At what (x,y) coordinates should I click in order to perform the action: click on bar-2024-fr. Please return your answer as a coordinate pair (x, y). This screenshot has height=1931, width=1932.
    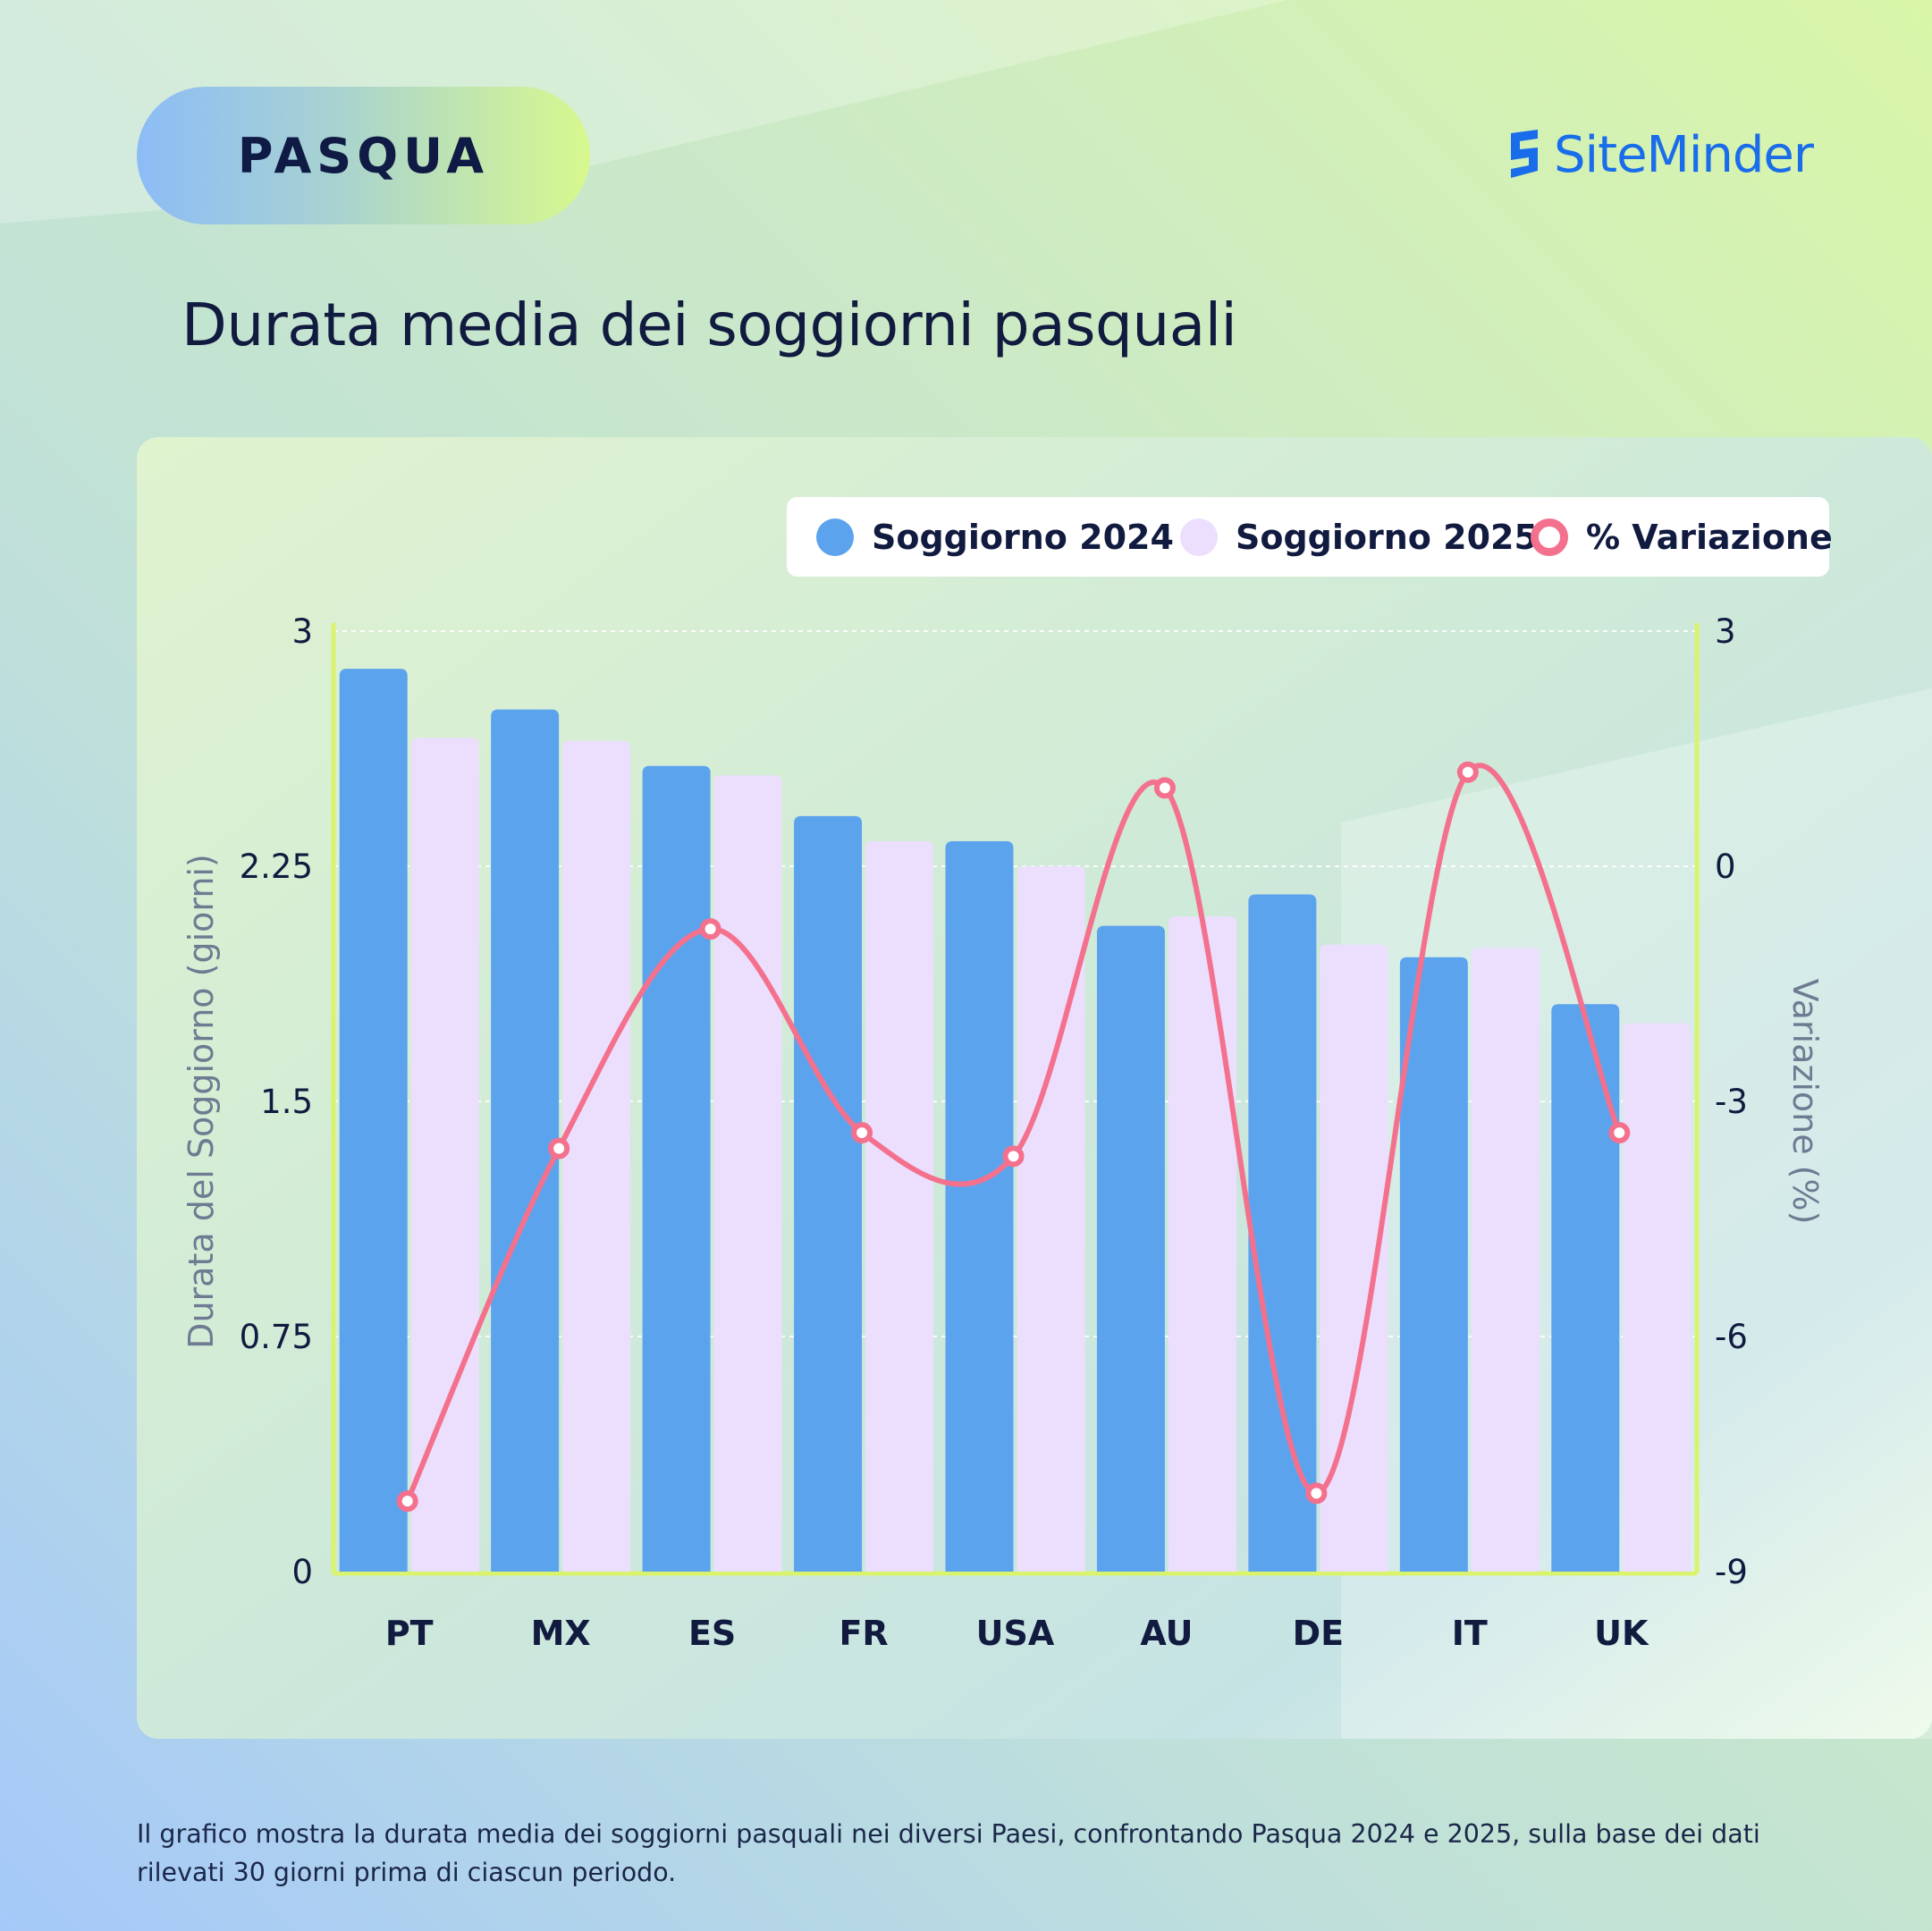
    Looking at the image, I should click on (828, 1193).